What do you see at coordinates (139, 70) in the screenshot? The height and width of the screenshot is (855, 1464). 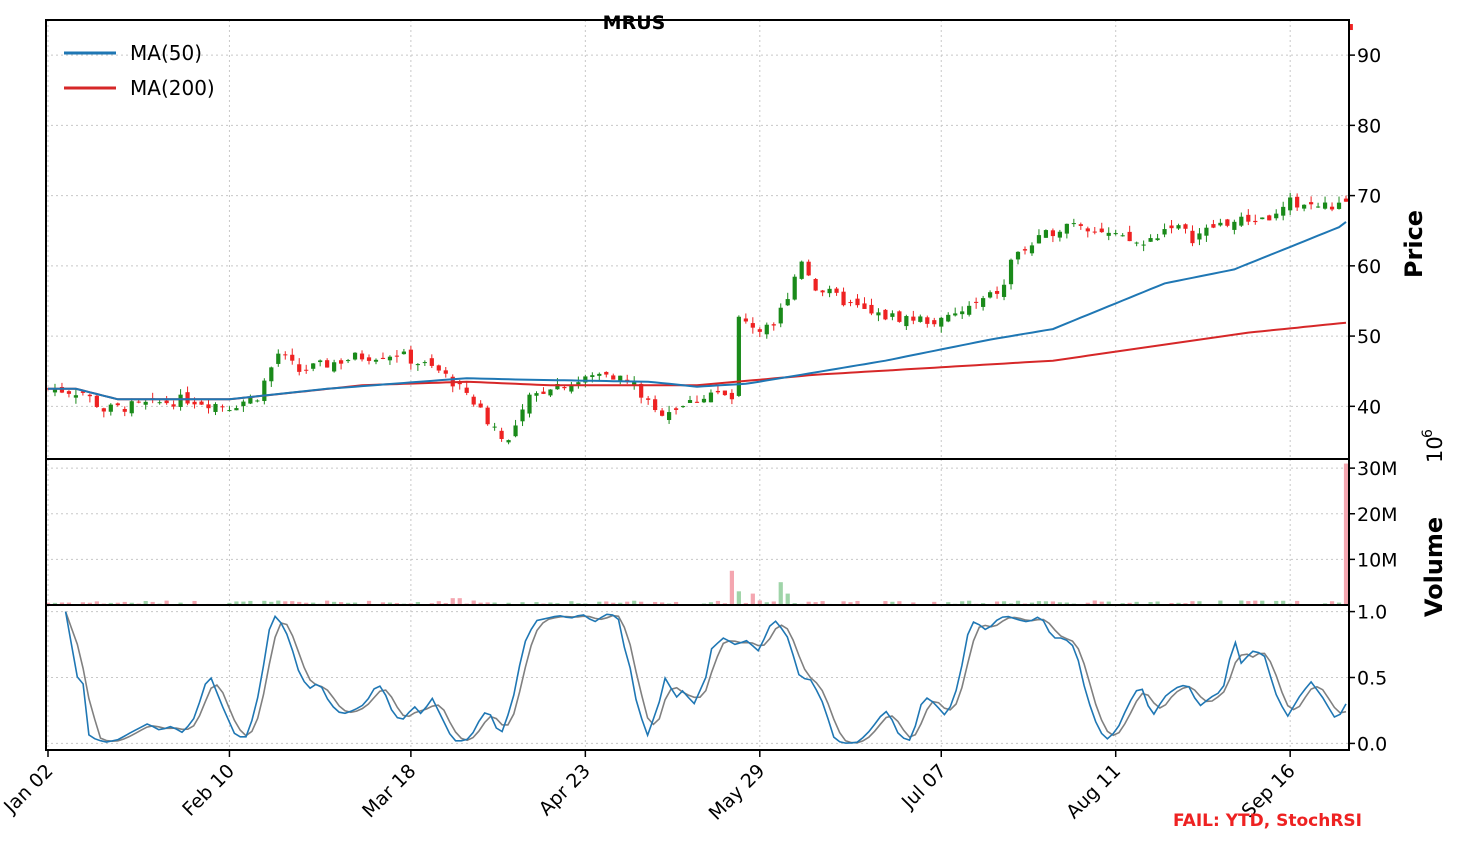 I see `legend: MA(50) MA(200)` at bounding box center [139, 70].